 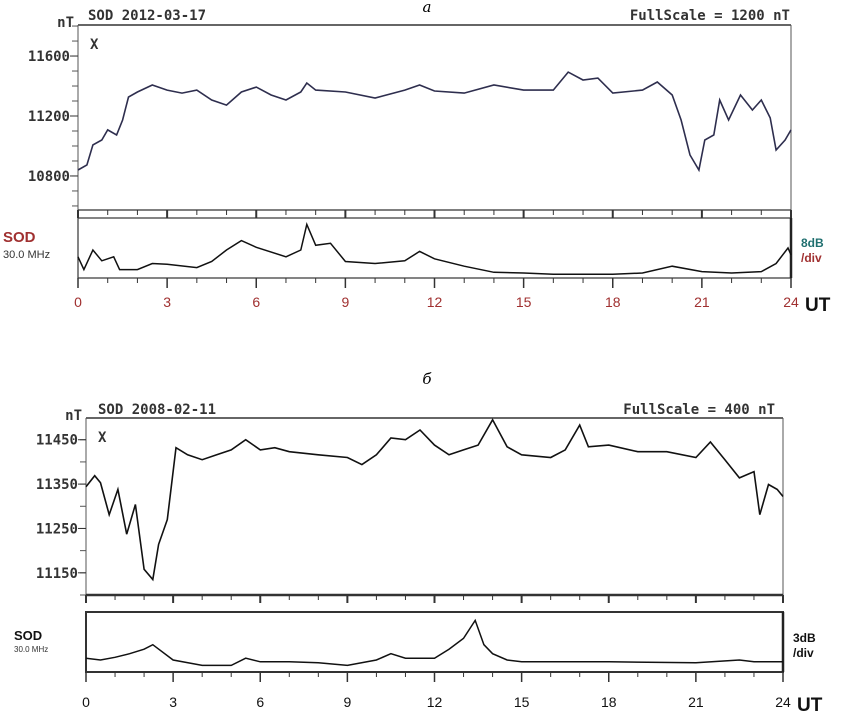 What do you see at coordinates (710, 16) in the screenshot?
I see `fullscale-label: FullScale = 1200 nT` at bounding box center [710, 16].